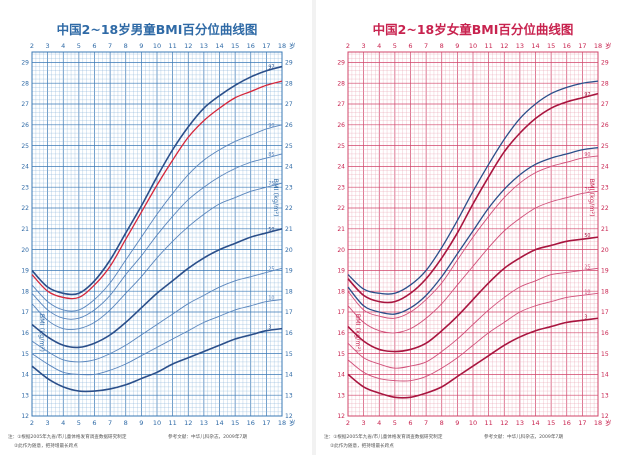 The height and width of the screenshot is (455, 628). Describe the element at coordinates (219, 423) in the screenshot. I see `x-tick-label-bottom: 14` at that location.